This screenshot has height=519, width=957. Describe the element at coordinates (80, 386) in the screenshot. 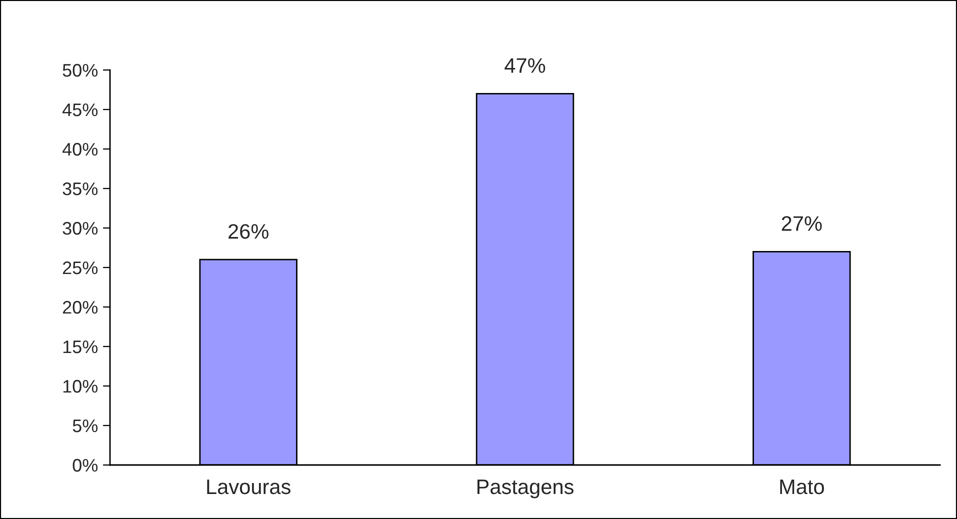

I see `y-tick-label: 10%` at that location.